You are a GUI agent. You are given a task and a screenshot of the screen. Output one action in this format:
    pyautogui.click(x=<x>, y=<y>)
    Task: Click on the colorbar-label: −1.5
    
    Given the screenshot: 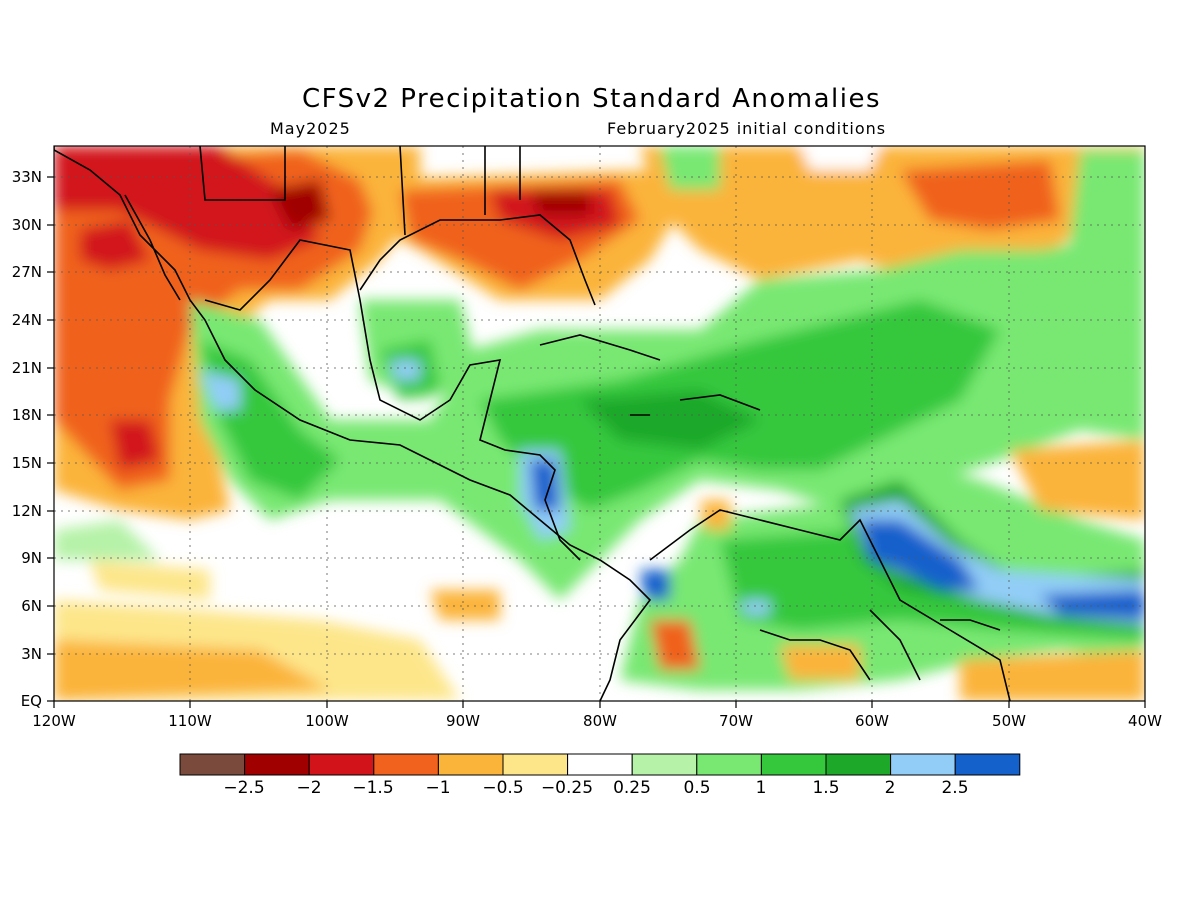 What is the action you would take?
    pyautogui.click(x=372, y=788)
    